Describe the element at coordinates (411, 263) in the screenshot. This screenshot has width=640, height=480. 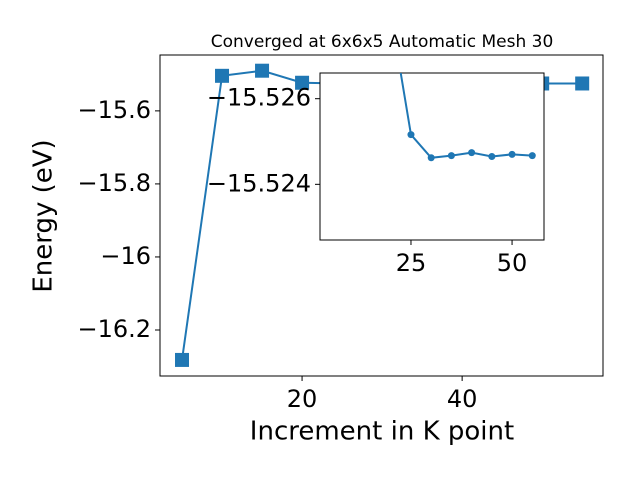
I see `x-tick-label: 25` at that location.